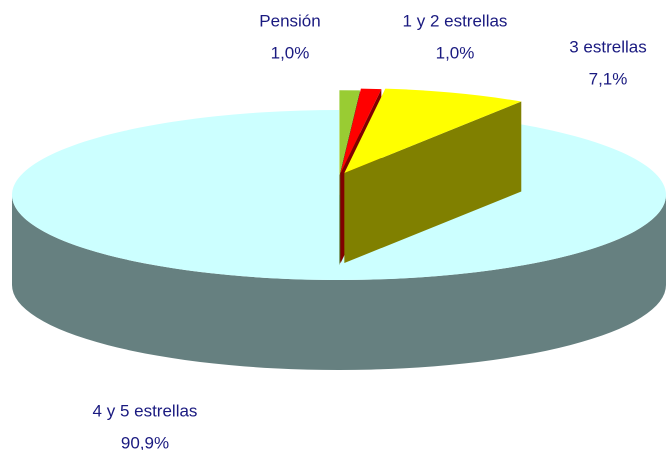  Describe the element at coordinates (289, 20) in the screenshot. I see `slice-label: Pensión` at that location.